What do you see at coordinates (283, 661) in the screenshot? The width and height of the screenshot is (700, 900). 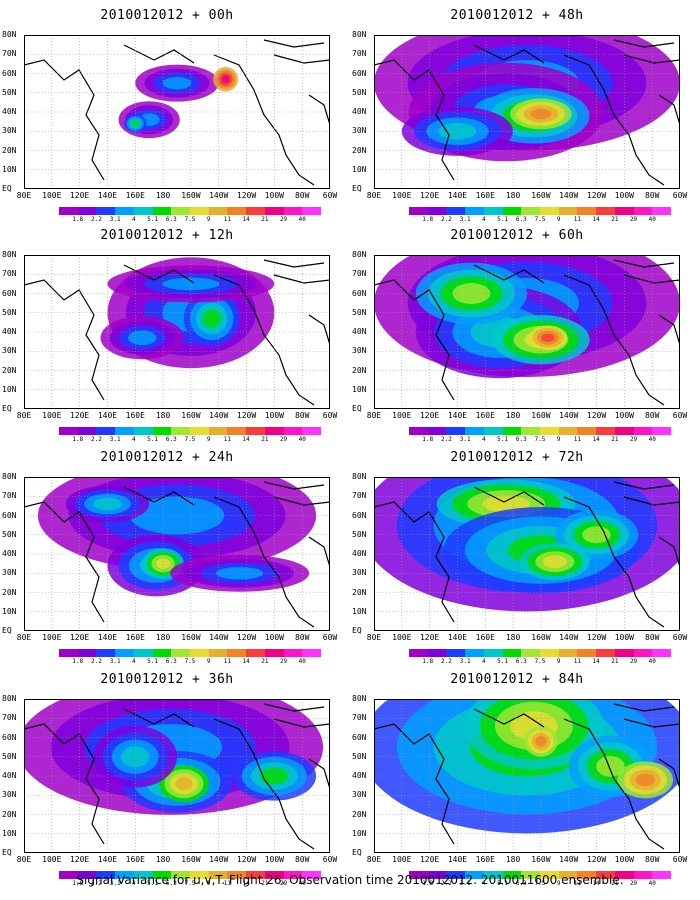 I see `colorbar-label: 29` at bounding box center [283, 661].